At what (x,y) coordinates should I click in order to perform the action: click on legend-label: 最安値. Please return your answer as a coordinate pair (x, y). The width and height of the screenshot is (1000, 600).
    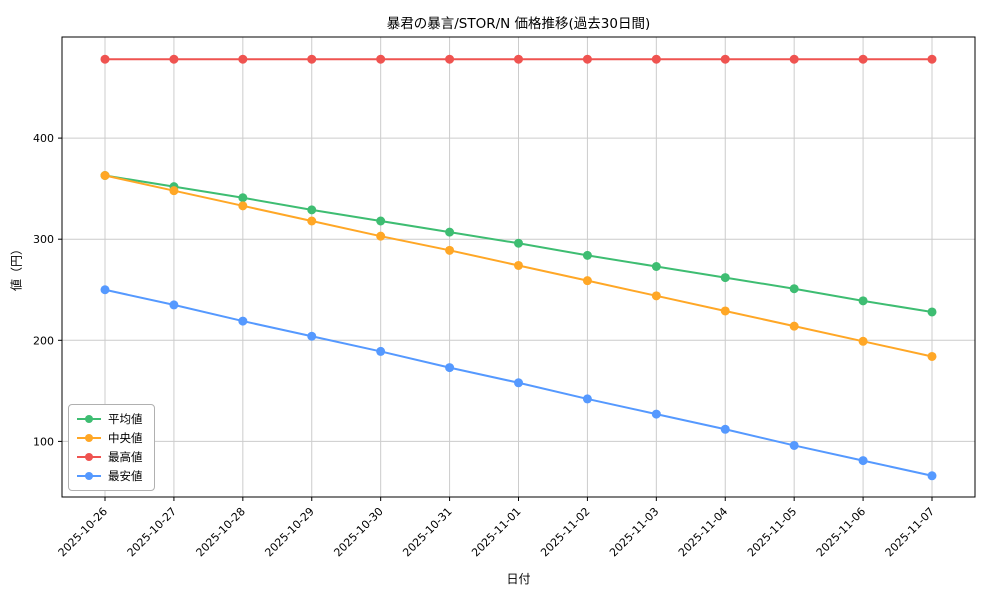
    Looking at the image, I should click on (125, 476).